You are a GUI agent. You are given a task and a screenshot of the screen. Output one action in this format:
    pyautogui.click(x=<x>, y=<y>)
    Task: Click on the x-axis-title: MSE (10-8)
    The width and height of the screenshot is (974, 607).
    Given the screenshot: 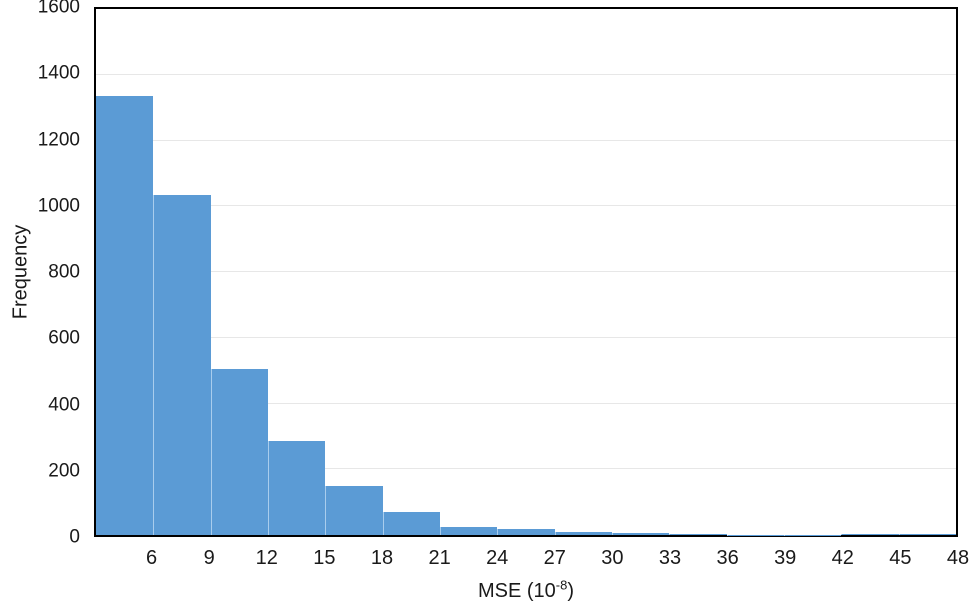 What is the action you would take?
    pyautogui.click(x=526, y=590)
    